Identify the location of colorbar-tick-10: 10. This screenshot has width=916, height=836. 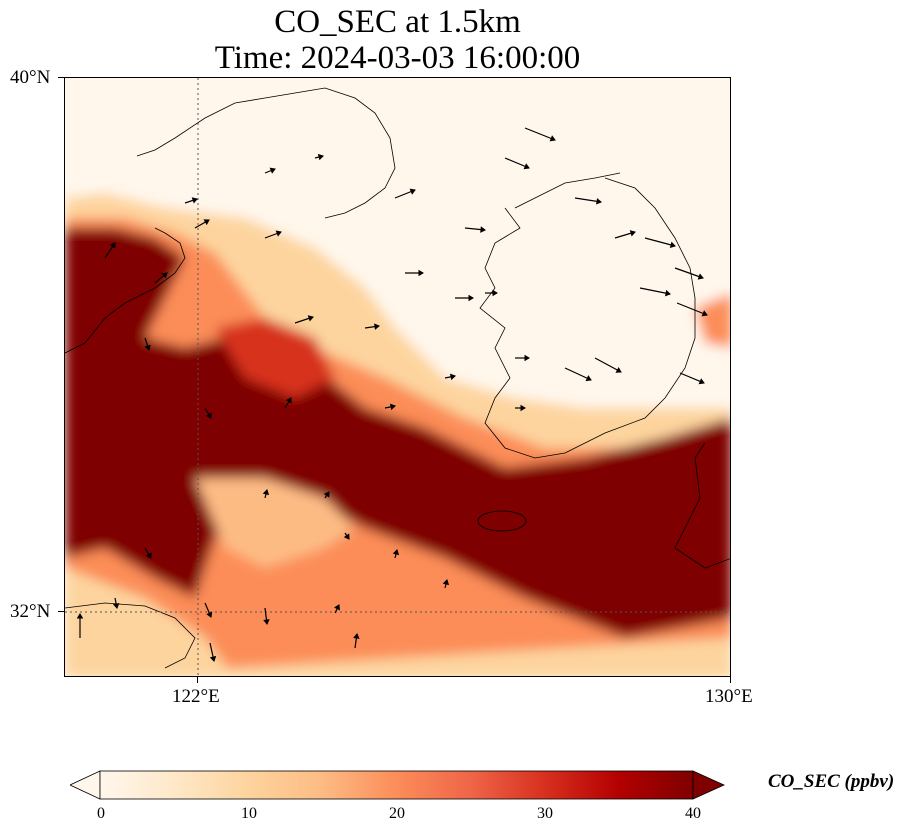
(249, 813).